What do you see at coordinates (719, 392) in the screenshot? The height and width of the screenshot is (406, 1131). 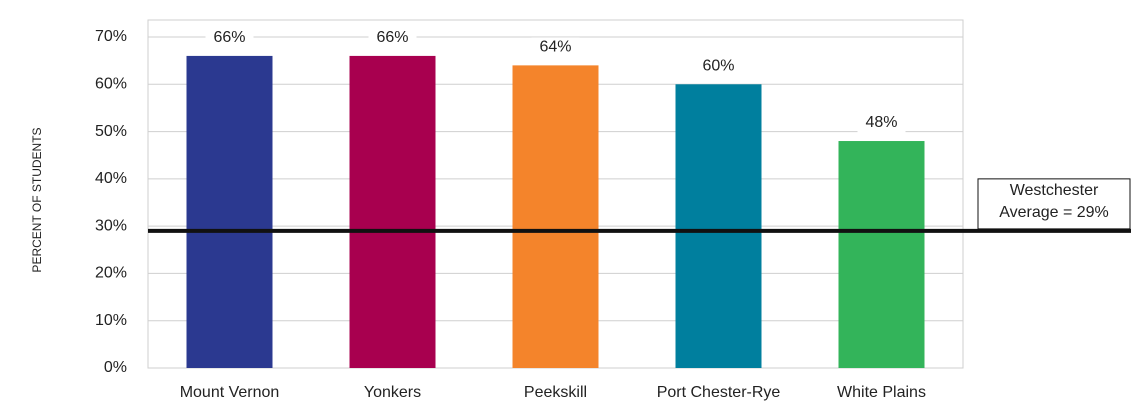 I see `x-tick-label: Port Chester-Rye` at bounding box center [719, 392].